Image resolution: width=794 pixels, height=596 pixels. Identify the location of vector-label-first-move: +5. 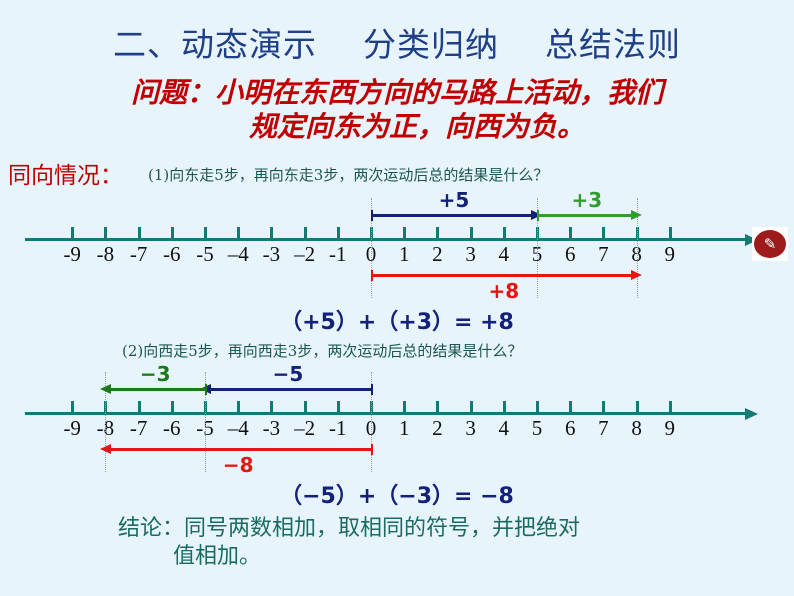
(454, 200).